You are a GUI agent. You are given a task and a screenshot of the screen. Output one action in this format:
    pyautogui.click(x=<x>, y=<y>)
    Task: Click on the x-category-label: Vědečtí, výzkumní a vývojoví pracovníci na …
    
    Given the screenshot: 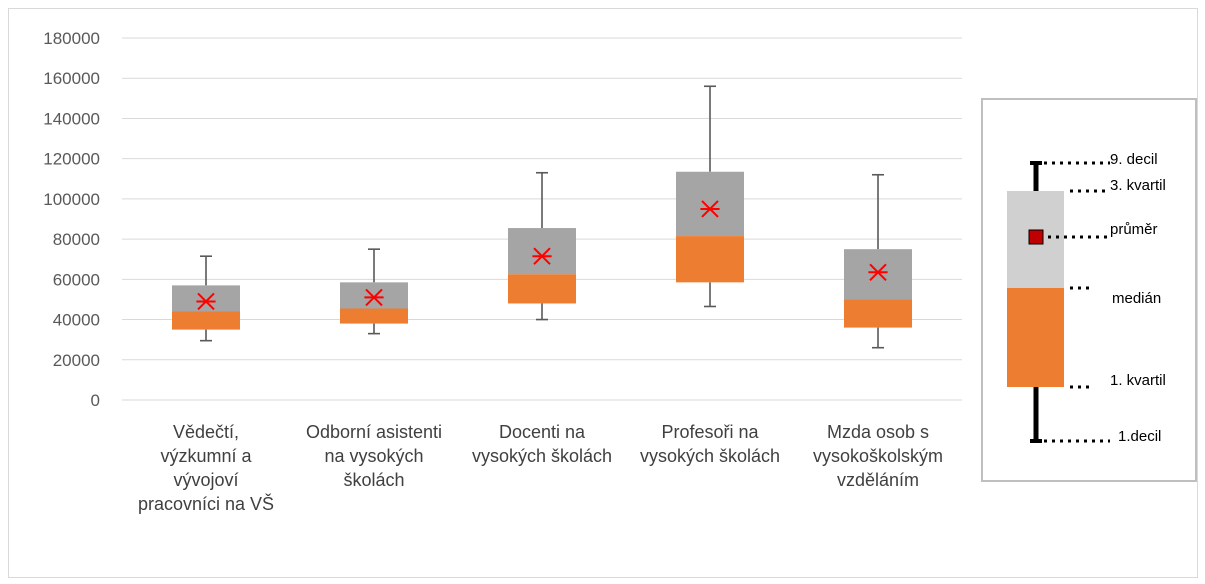 What is the action you would take?
    pyautogui.click(x=206, y=468)
    